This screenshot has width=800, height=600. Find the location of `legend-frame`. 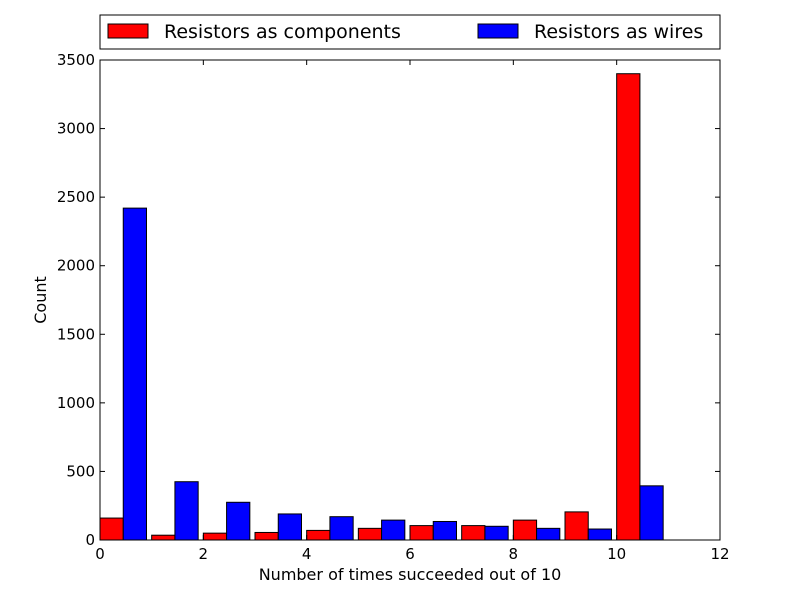

legend-frame is located at coordinates (410, 32).